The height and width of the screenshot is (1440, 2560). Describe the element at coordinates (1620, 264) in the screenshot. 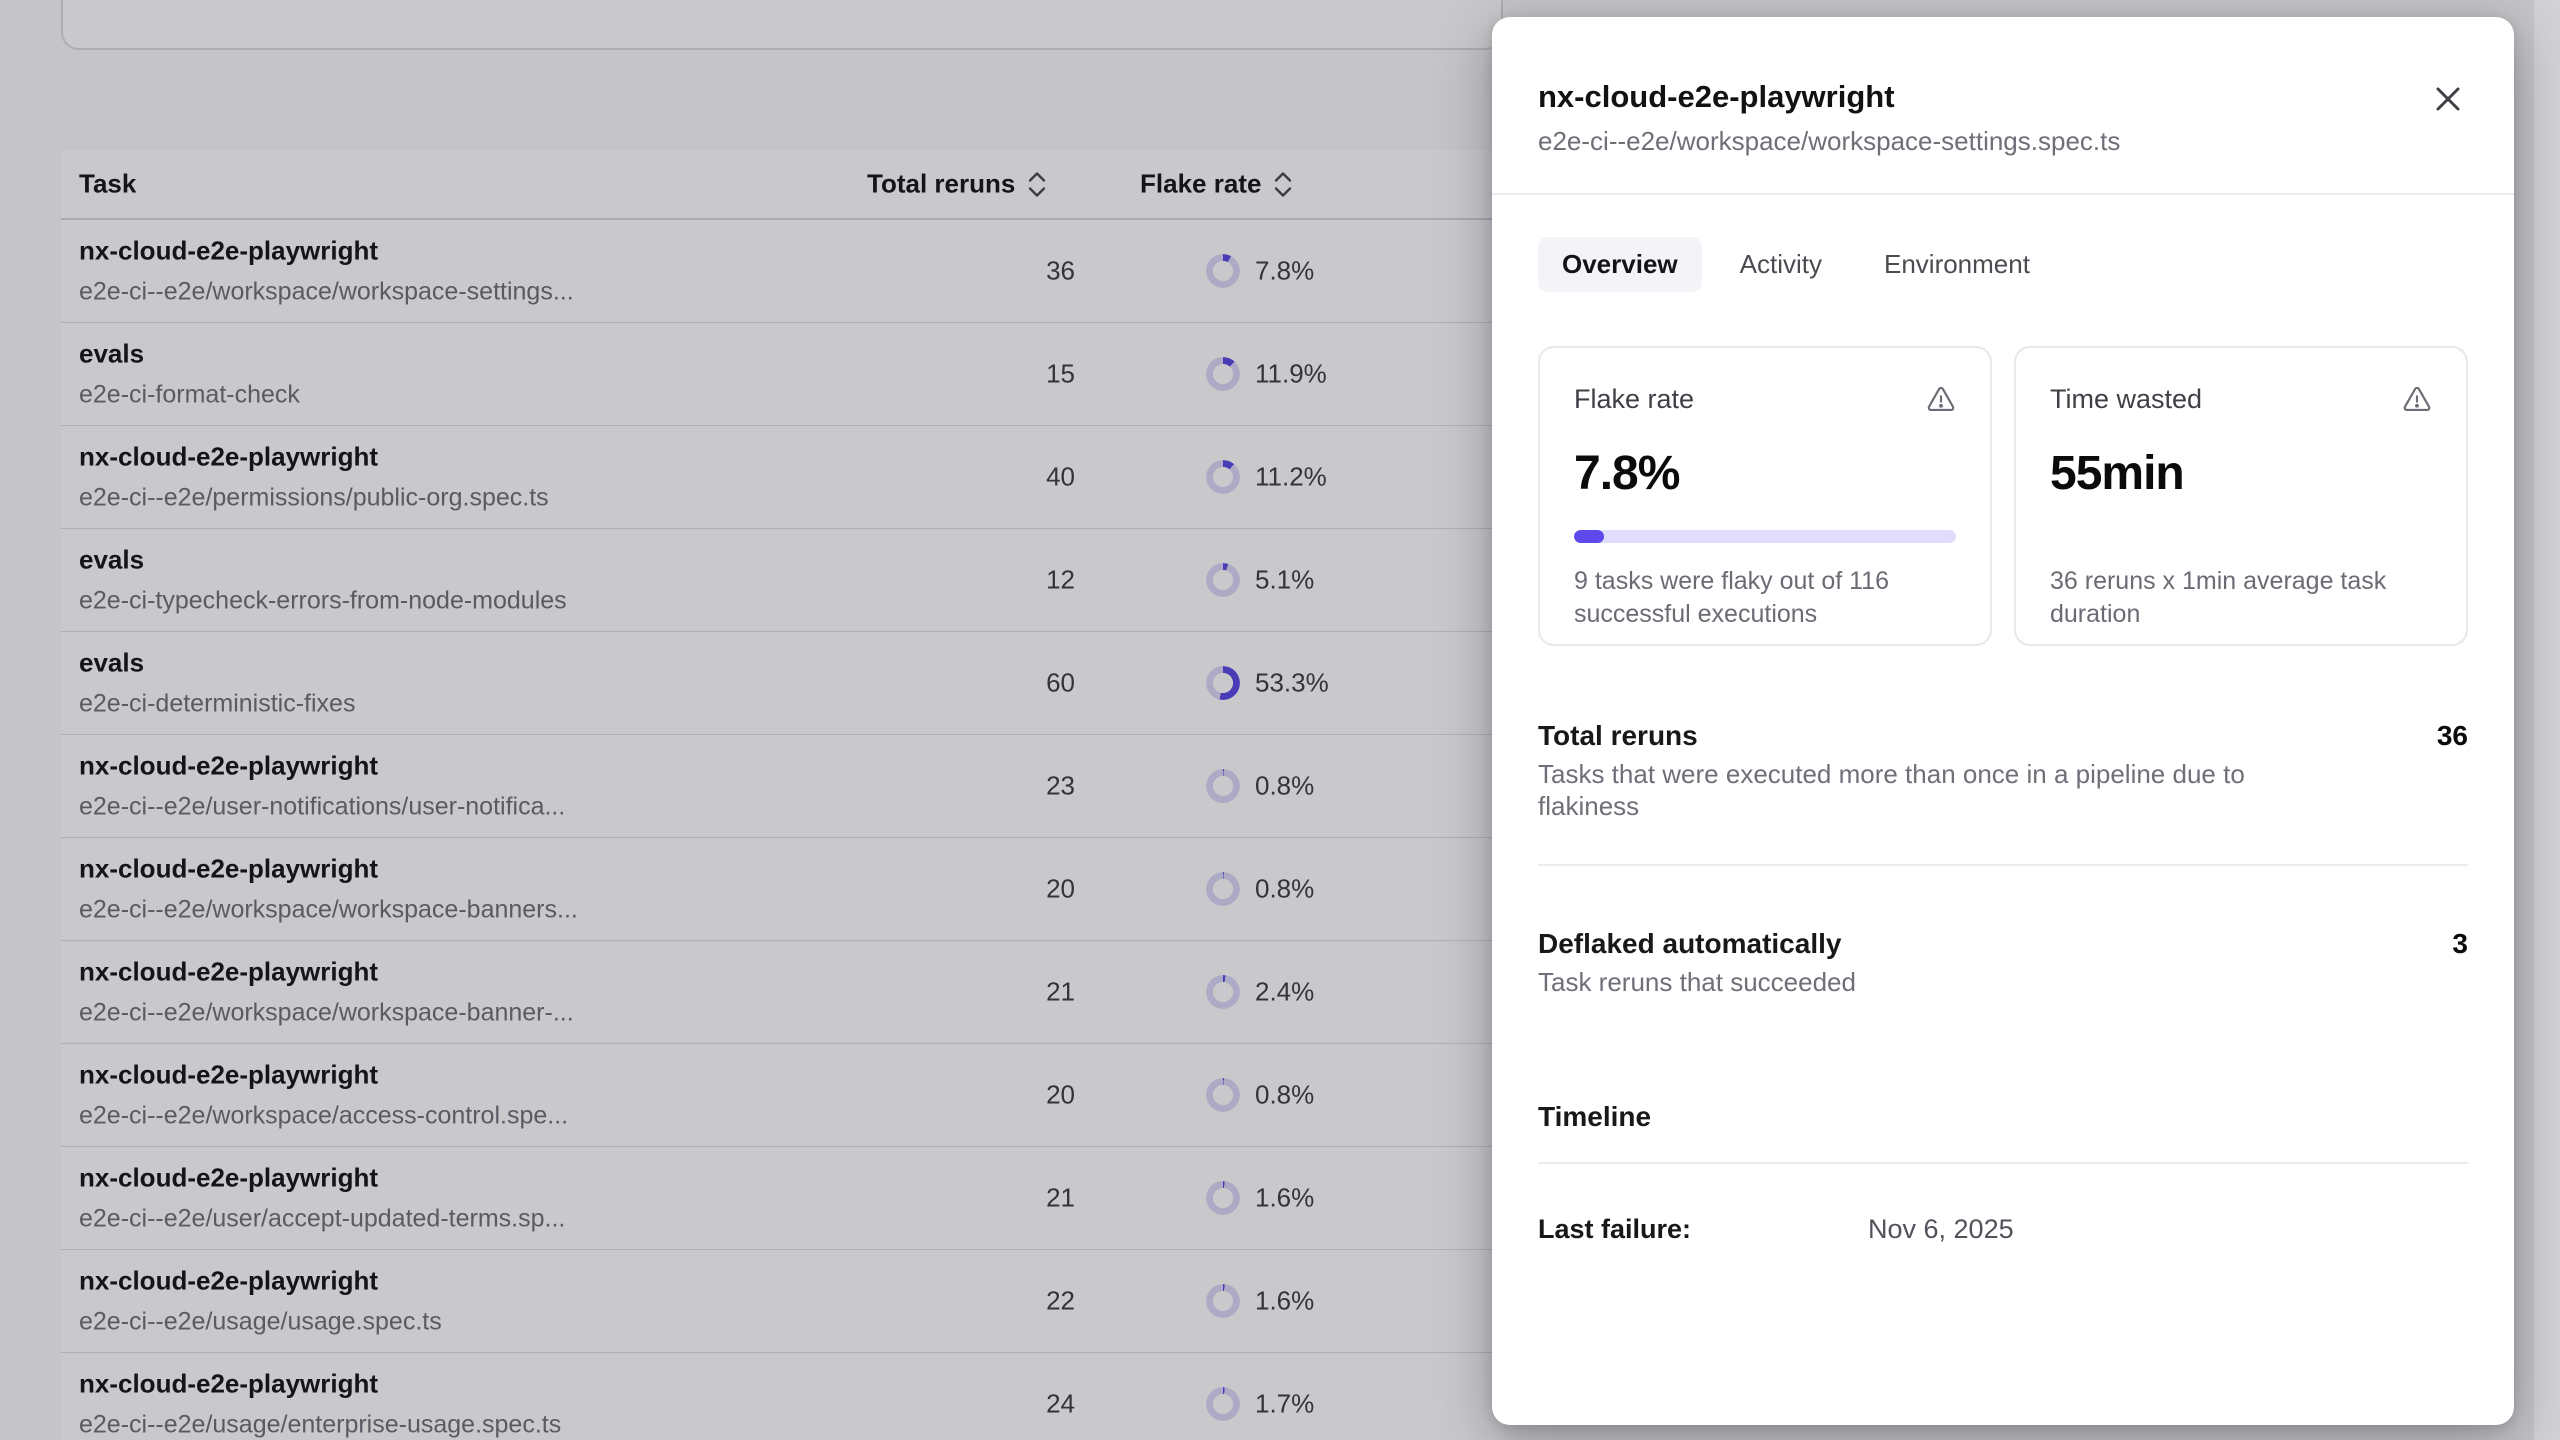

I see `tab-overview: Overview` at that location.